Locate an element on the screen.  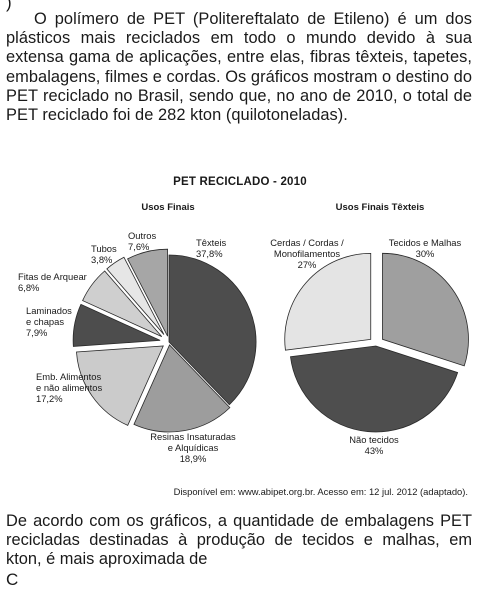
usos-finais-slice-fitas-de-arquear is located at coordinates (122, 303).